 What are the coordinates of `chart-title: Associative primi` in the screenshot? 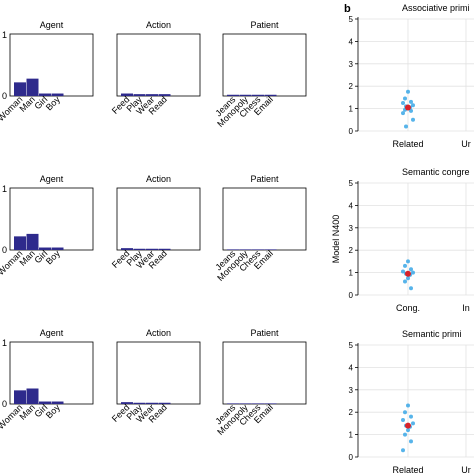 It's located at (436, 8).